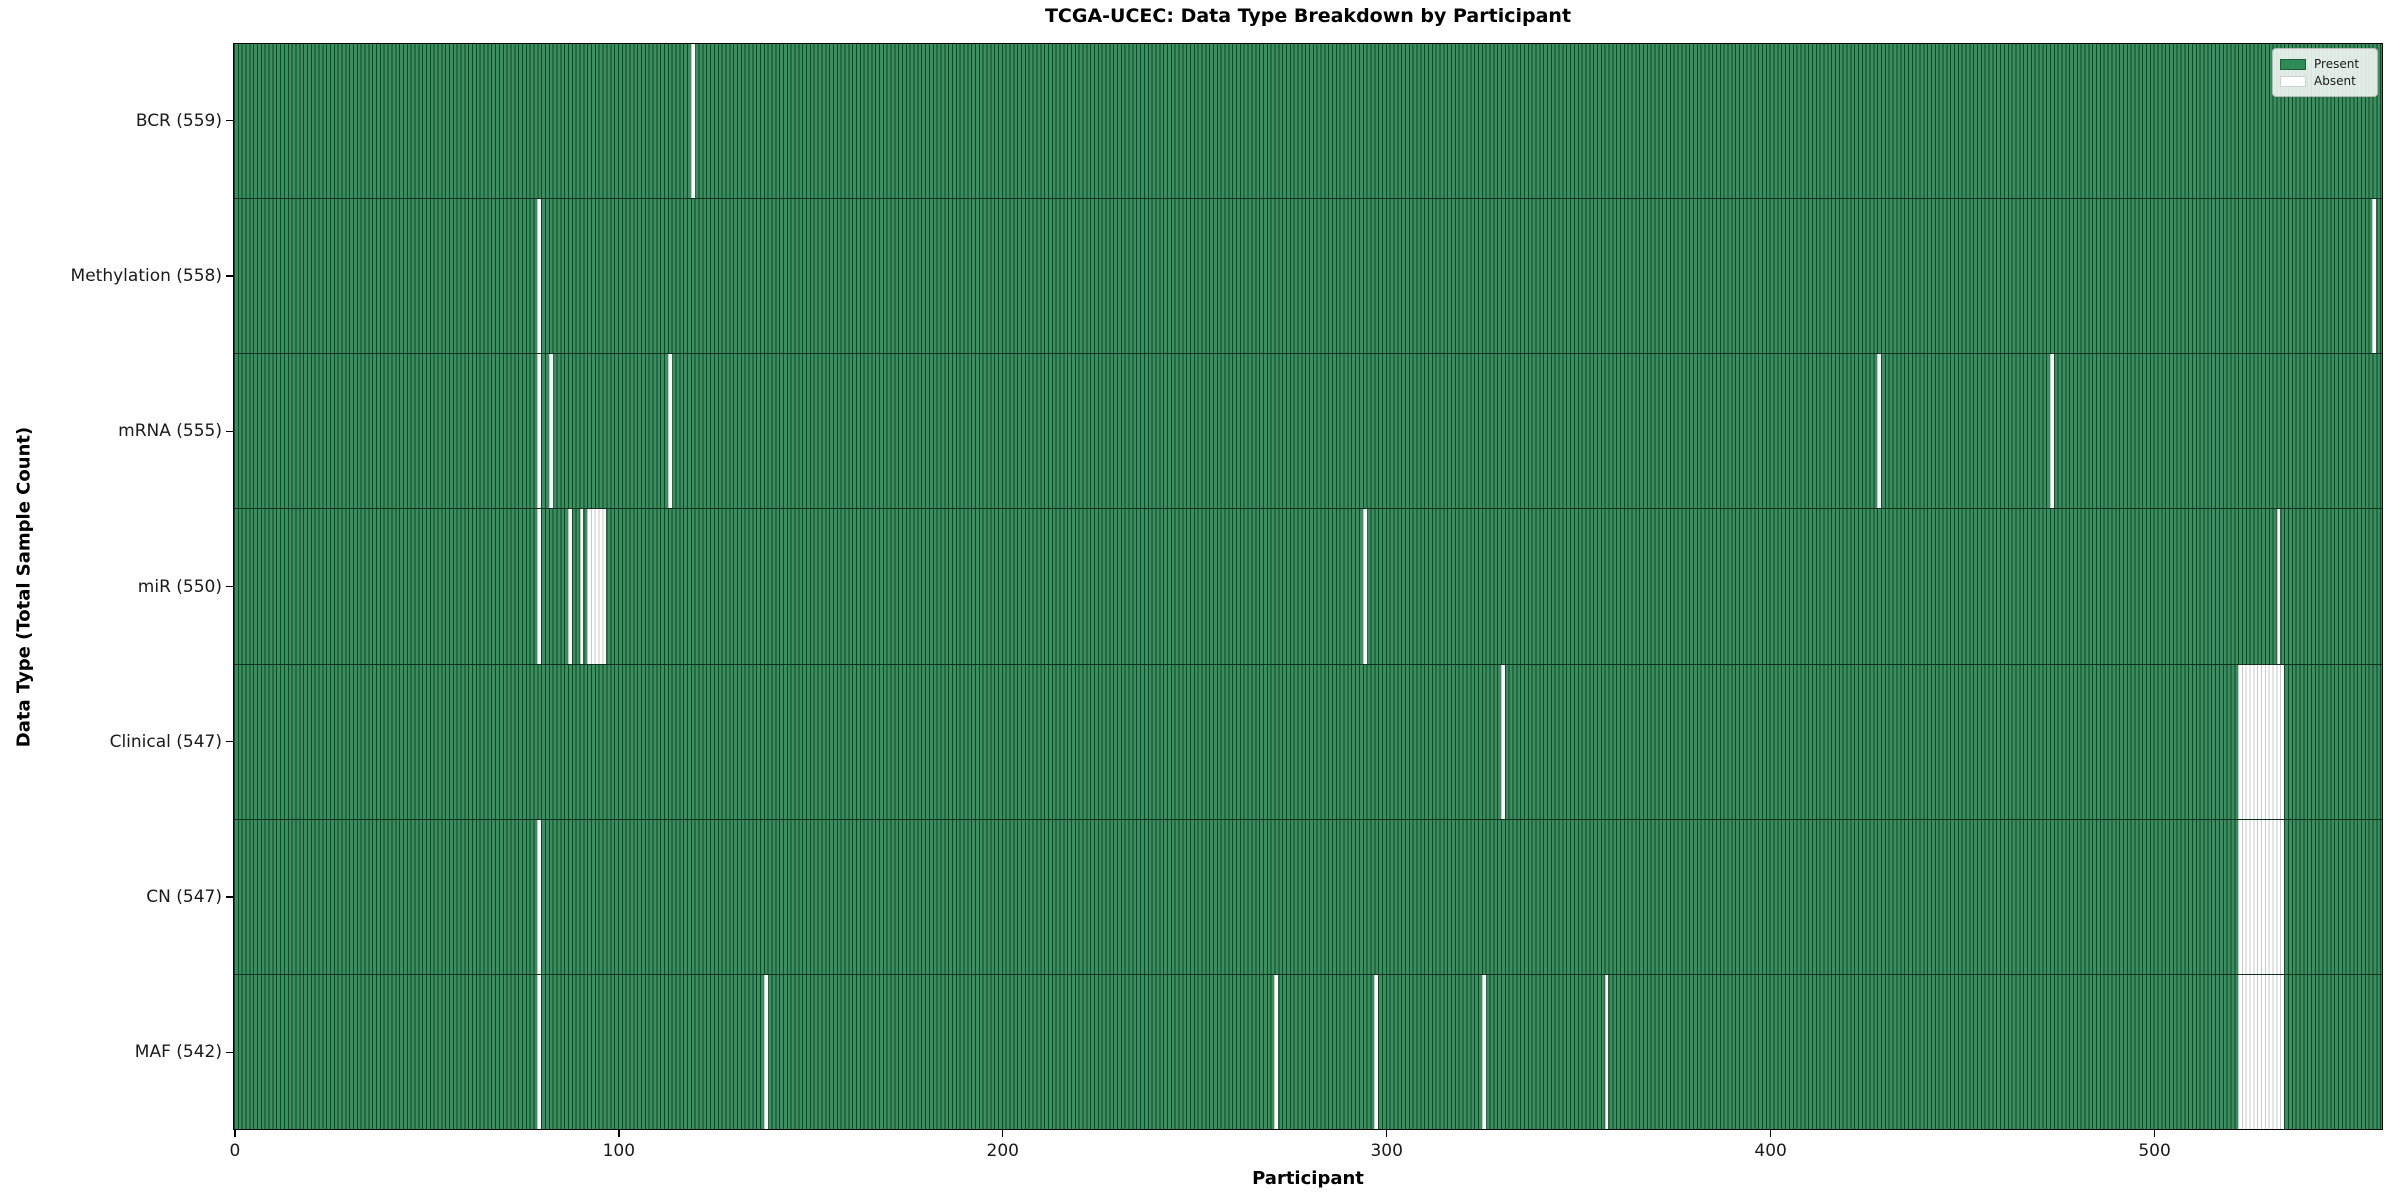 The width and height of the screenshot is (2400, 1200). I want to click on xtick-label-0: 0, so click(235, 1151).